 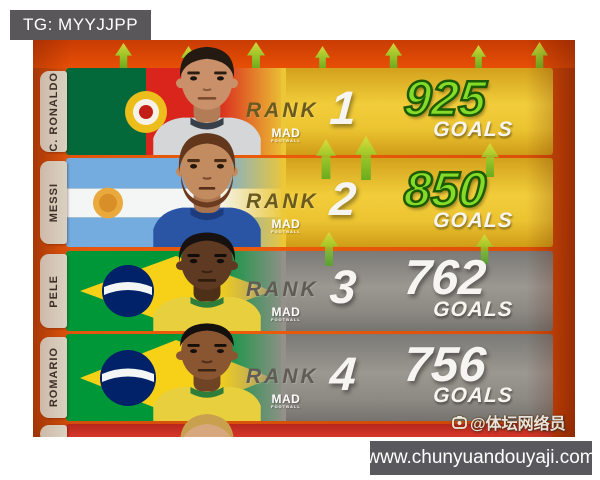 What do you see at coordinates (343, 198) in the screenshot?
I see `rank-number: 2` at bounding box center [343, 198].